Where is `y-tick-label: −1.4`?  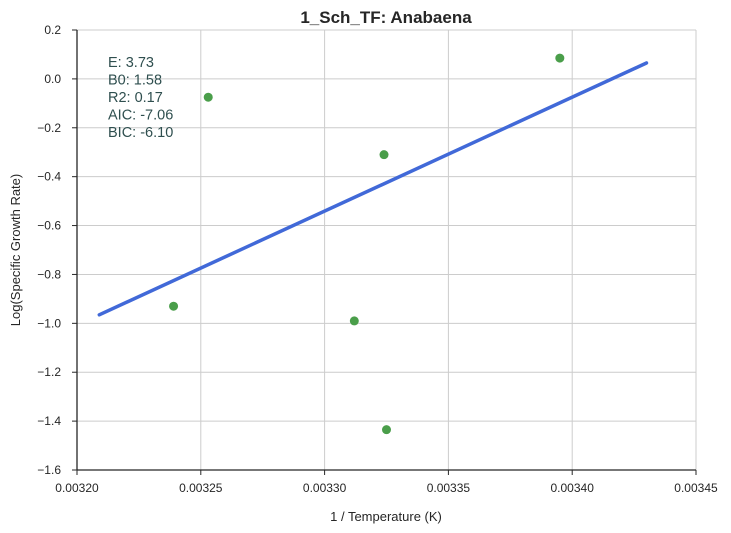 y-tick-label: −1.4 is located at coordinates (49, 421).